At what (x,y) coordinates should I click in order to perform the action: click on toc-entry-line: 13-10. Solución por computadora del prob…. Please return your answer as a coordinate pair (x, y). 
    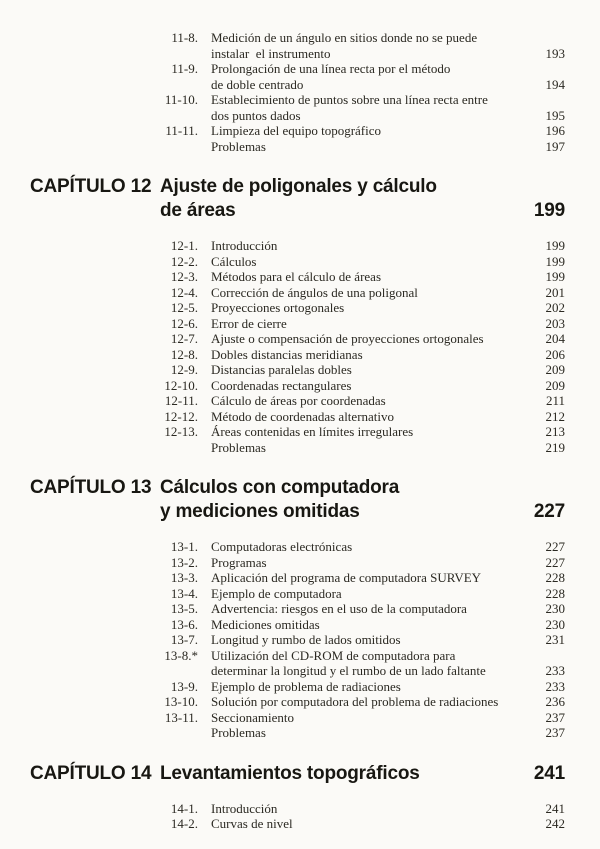
    Looking at the image, I should click on (297, 702).